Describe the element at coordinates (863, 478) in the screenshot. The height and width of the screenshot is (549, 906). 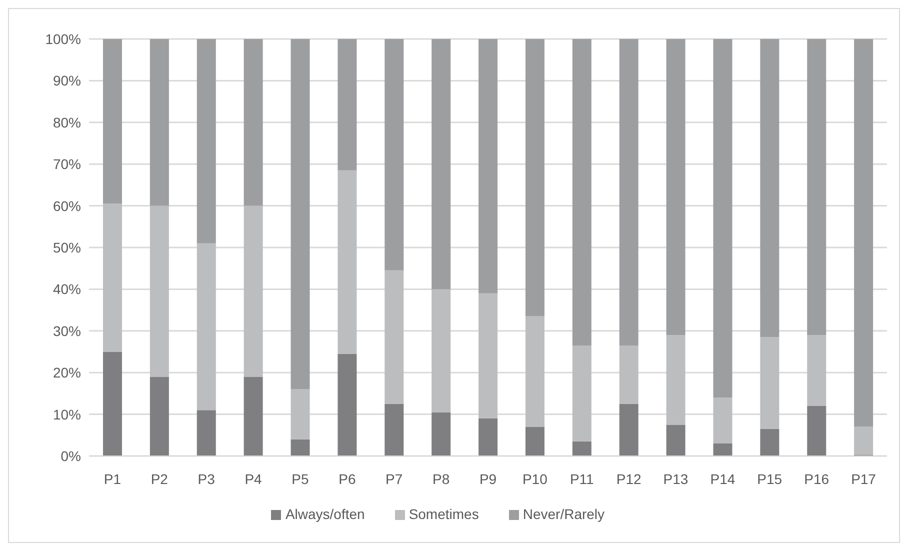
I see `x-tick-label: P17` at that location.